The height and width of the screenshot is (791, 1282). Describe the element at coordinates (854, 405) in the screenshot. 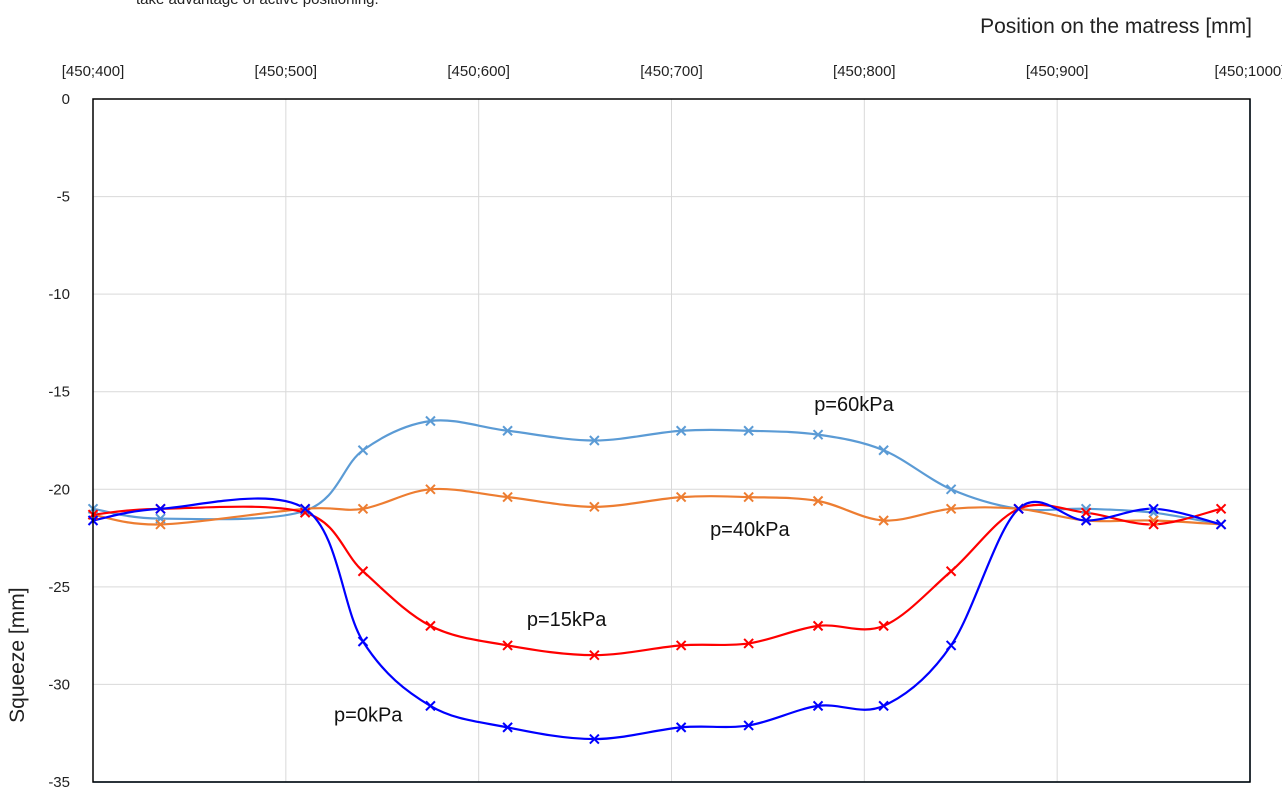

I see `series-annotation: p=60kPa` at that location.